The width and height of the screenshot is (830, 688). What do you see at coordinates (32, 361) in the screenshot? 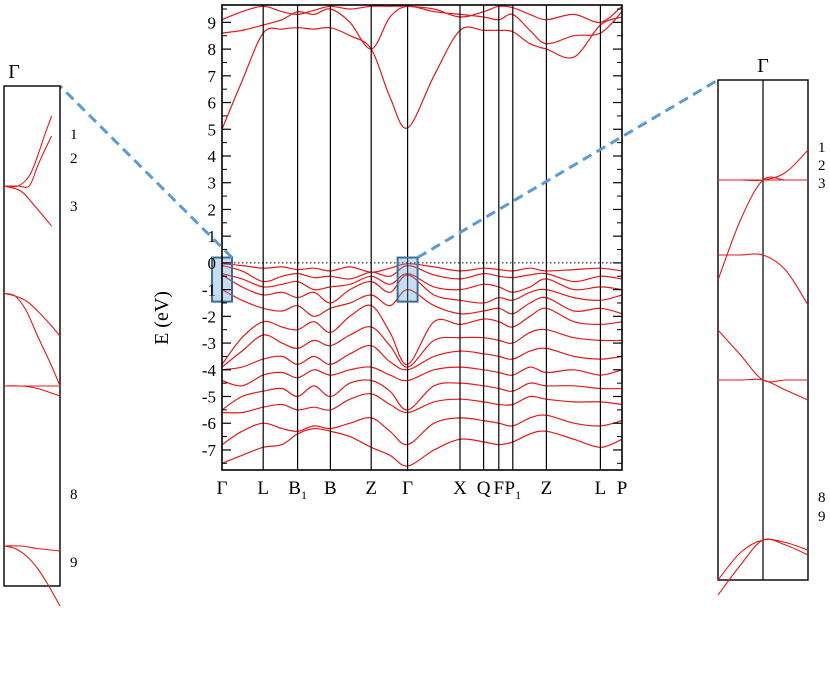
I see `left-zoom-bands` at bounding box center [32, 361].